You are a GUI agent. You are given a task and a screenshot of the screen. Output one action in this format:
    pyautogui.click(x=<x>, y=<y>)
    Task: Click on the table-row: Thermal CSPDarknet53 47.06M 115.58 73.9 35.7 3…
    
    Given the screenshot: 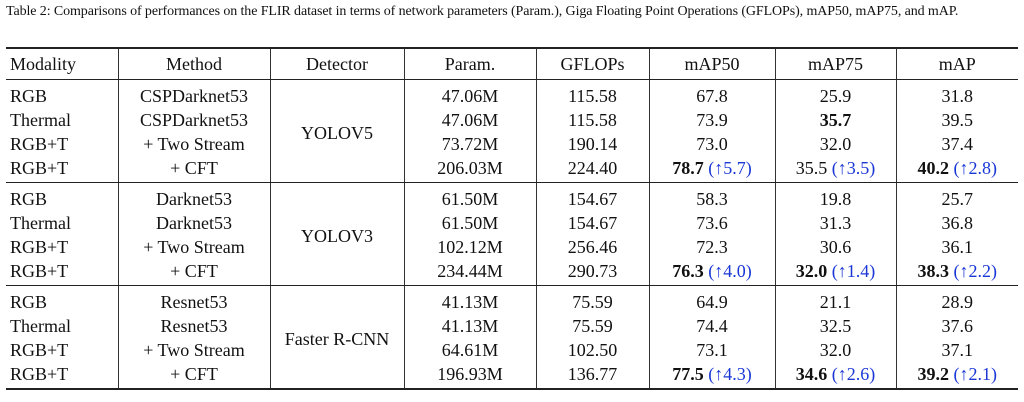 What is the action you would take?
    pyautogui.click(x=512, y=120)
    